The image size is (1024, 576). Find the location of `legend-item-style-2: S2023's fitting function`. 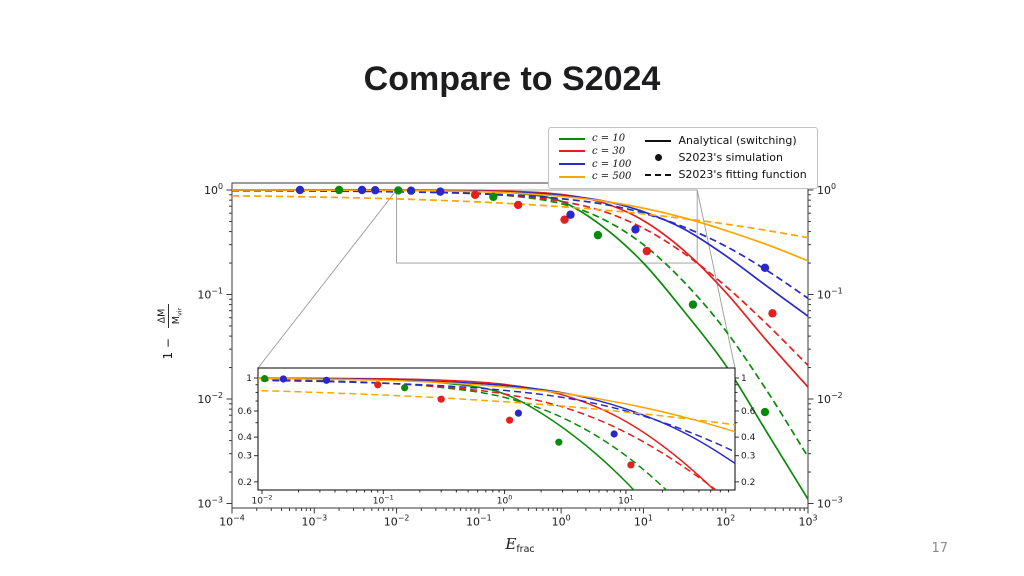

legend-item-style-2: S2023's fitting function is located at coordinates (726, 174).